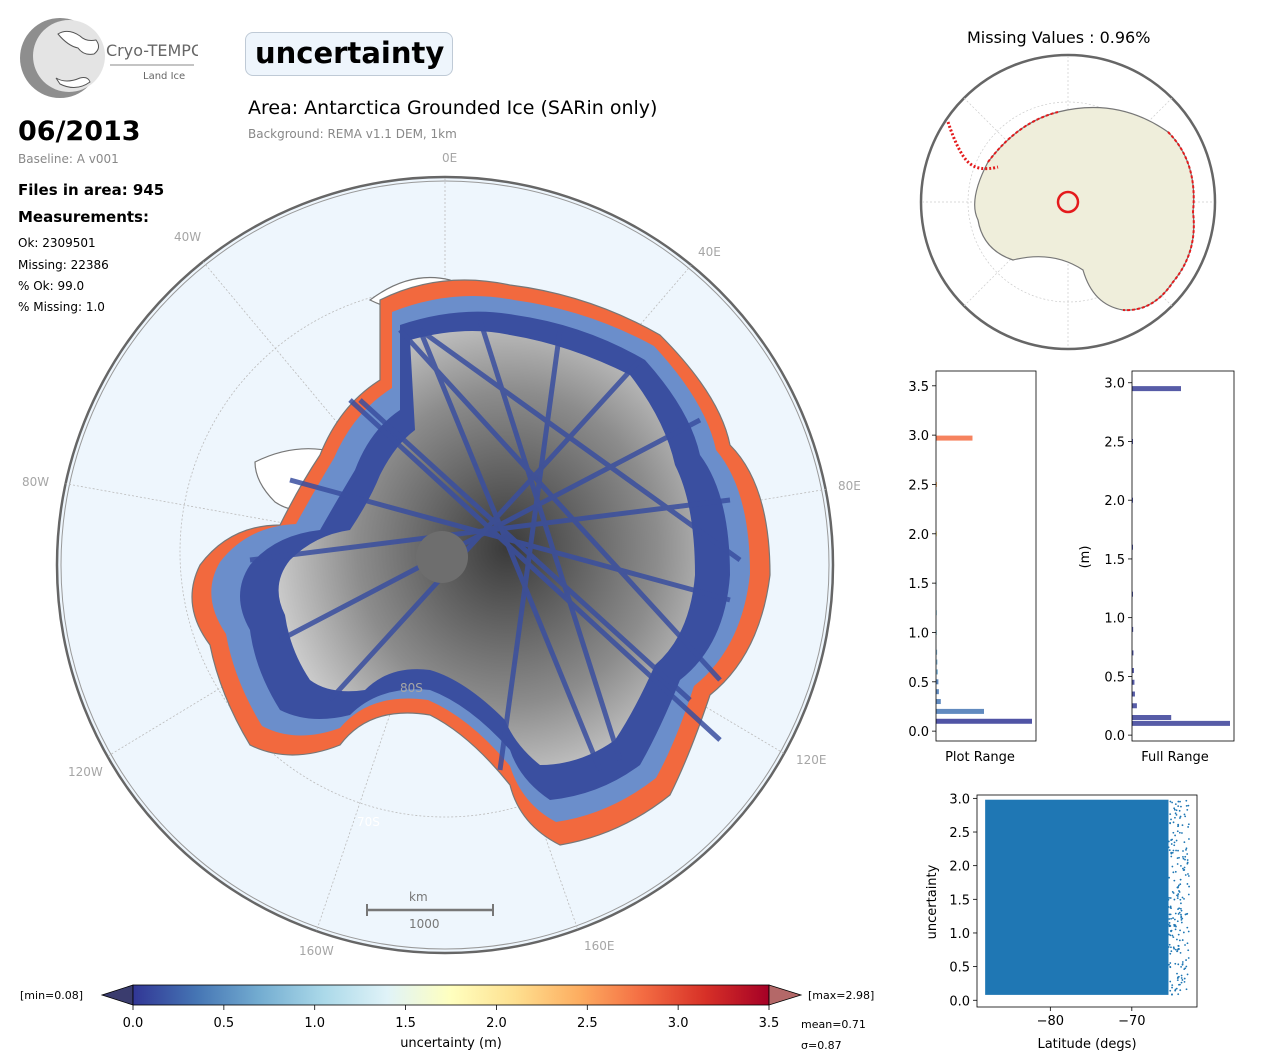  What do you see at coordinates (61, 307) in the screenshot?
I see `pct-missing: % Missing: 1.0` at bounding box center [61, 307].